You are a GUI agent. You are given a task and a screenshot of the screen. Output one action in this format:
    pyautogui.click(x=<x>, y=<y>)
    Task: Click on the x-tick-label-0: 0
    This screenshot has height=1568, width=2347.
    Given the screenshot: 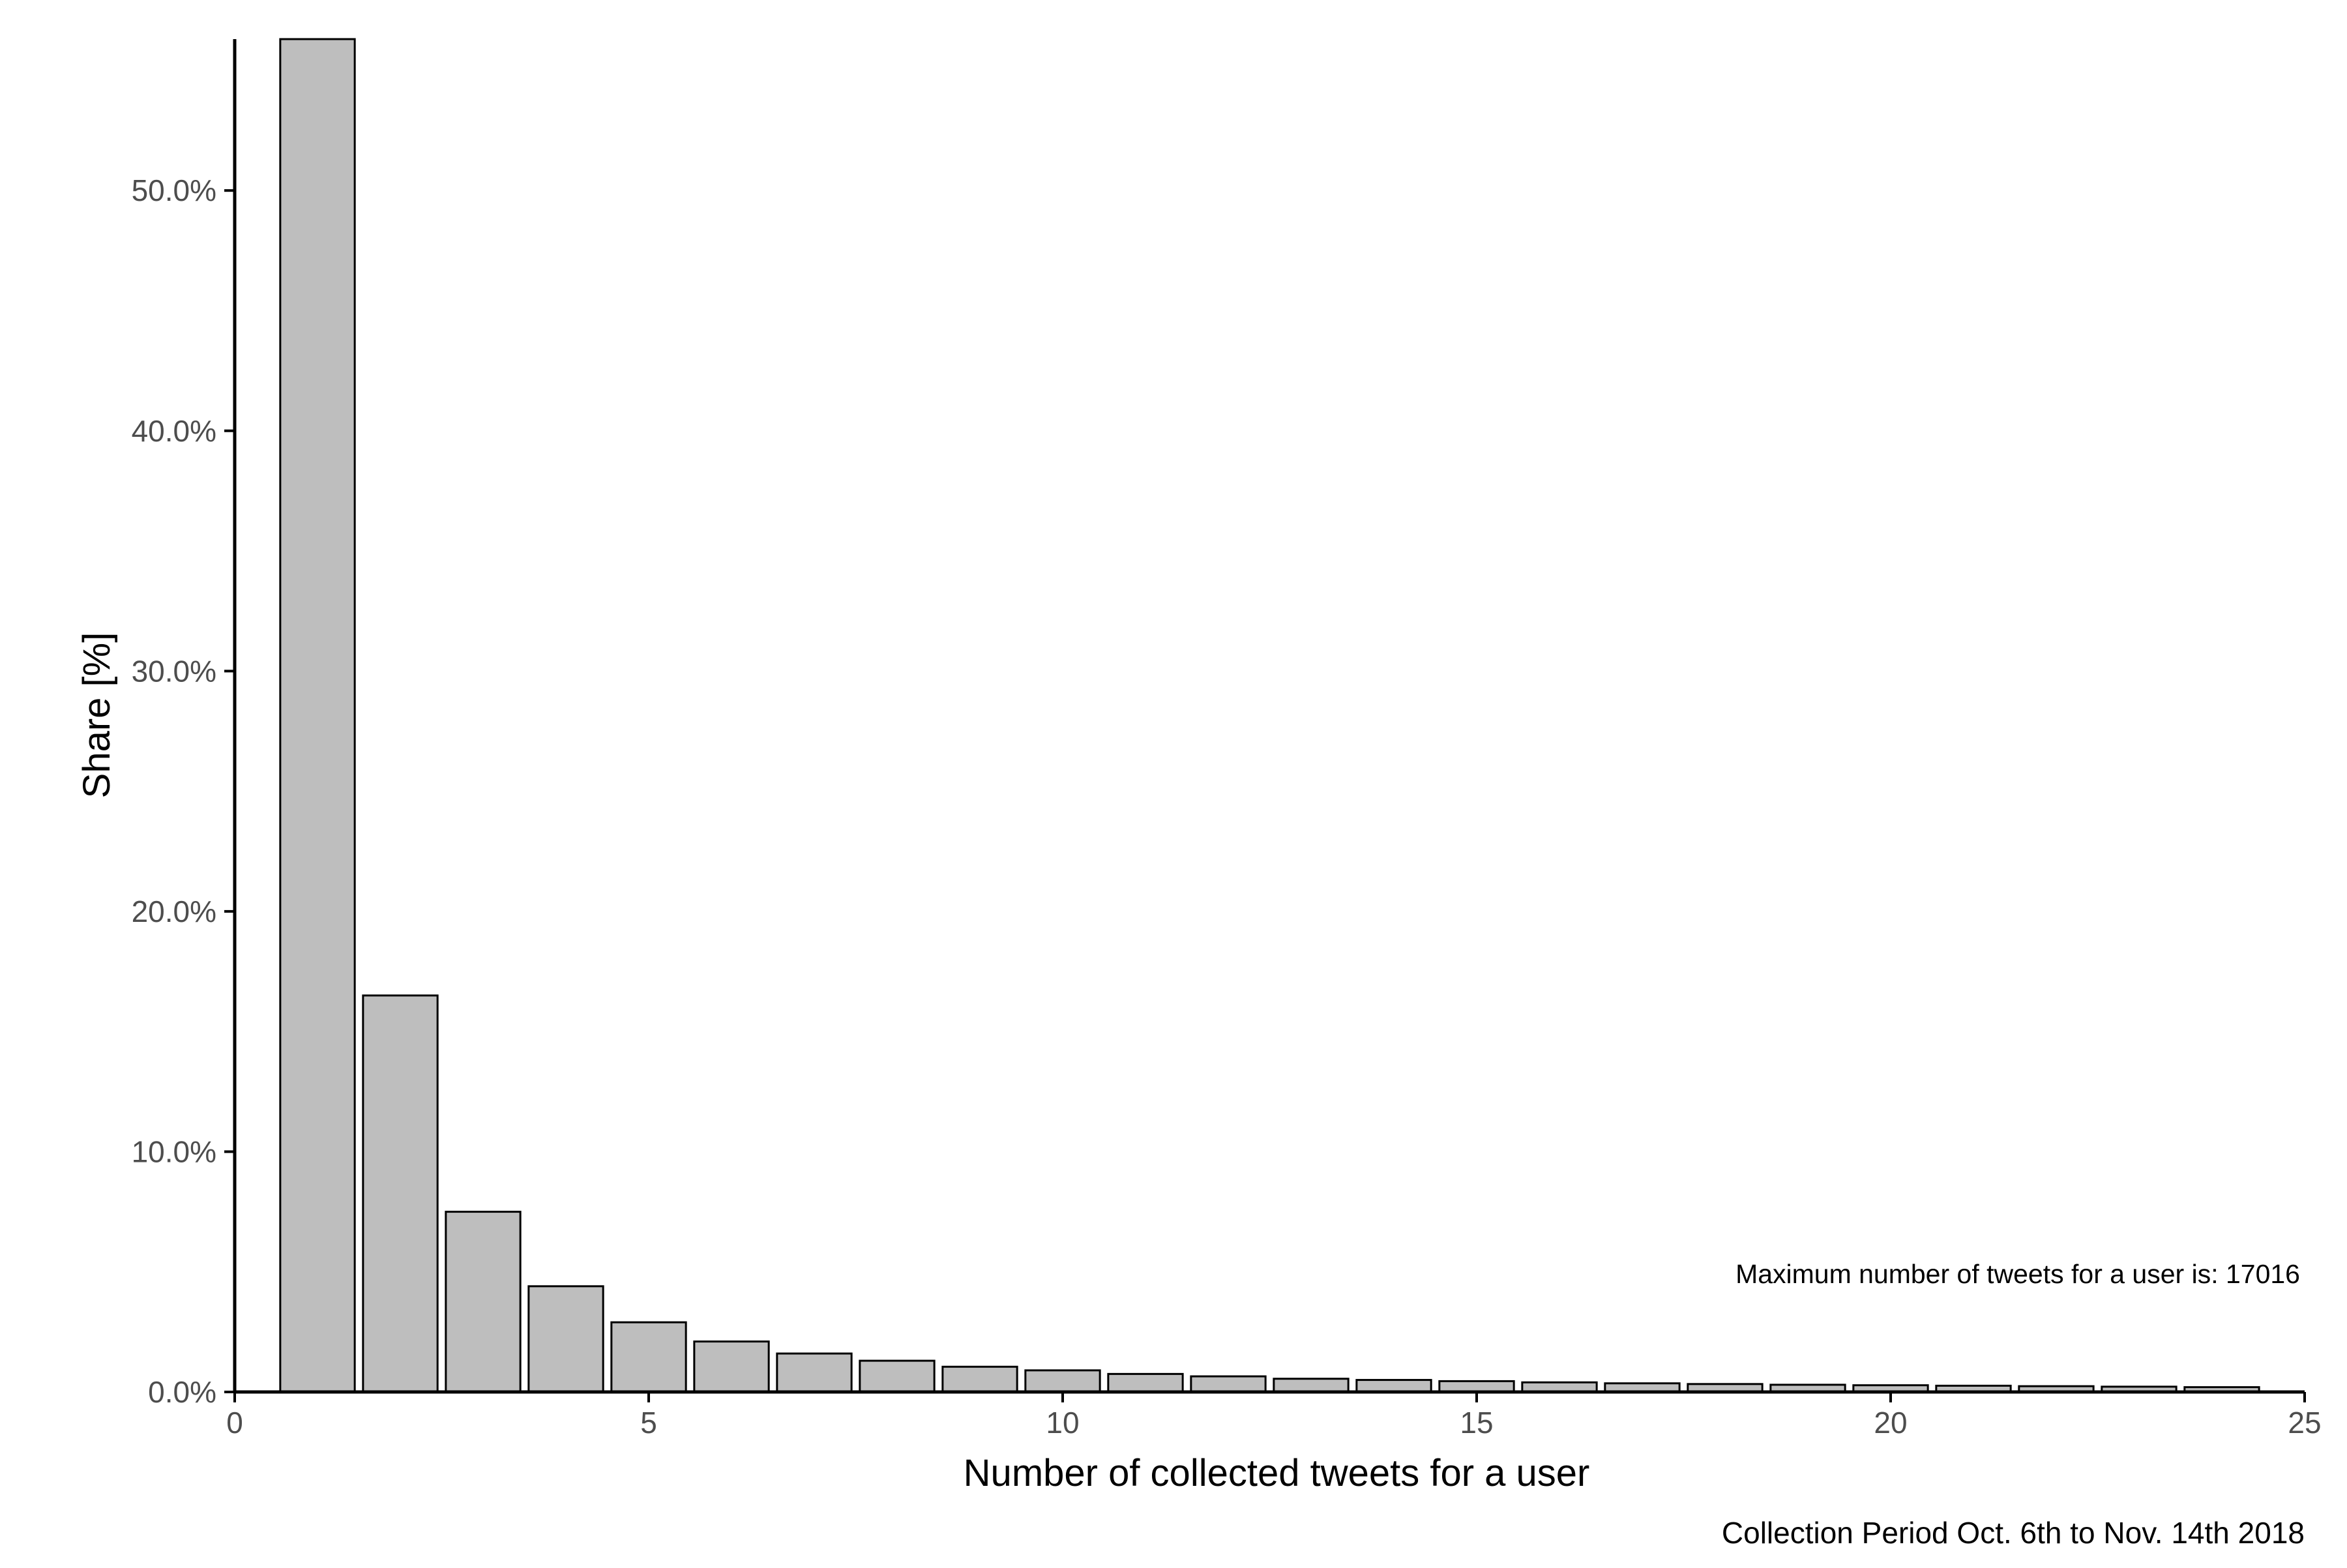 What is the action you would take?
    pyautogui.click(x=234, y=1423)
    